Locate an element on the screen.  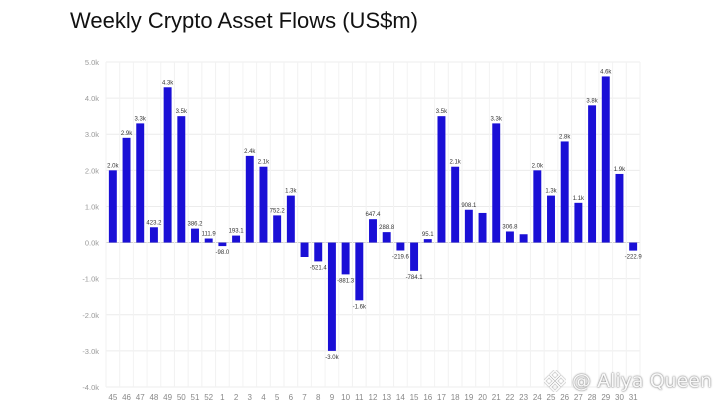
x-tick-label: 30 is located at coordinates (619, 397).